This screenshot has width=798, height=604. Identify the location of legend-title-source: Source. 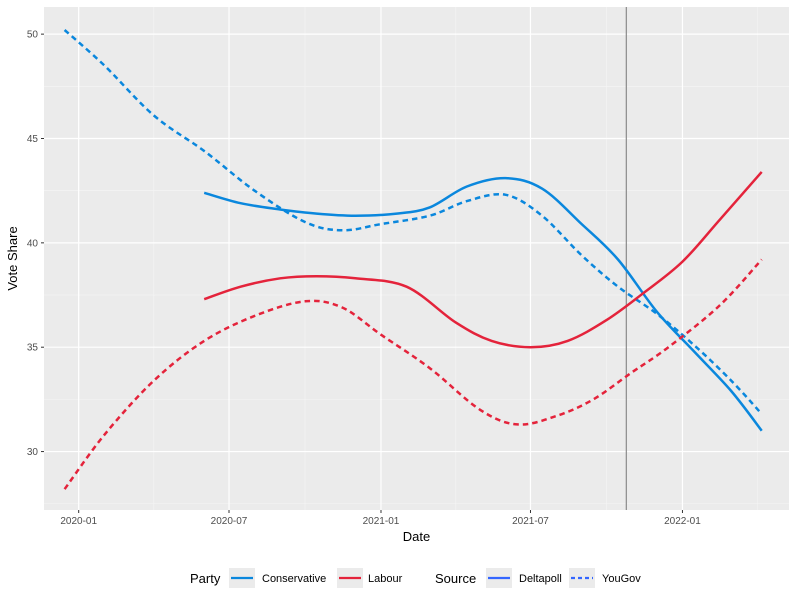
(455, 578).